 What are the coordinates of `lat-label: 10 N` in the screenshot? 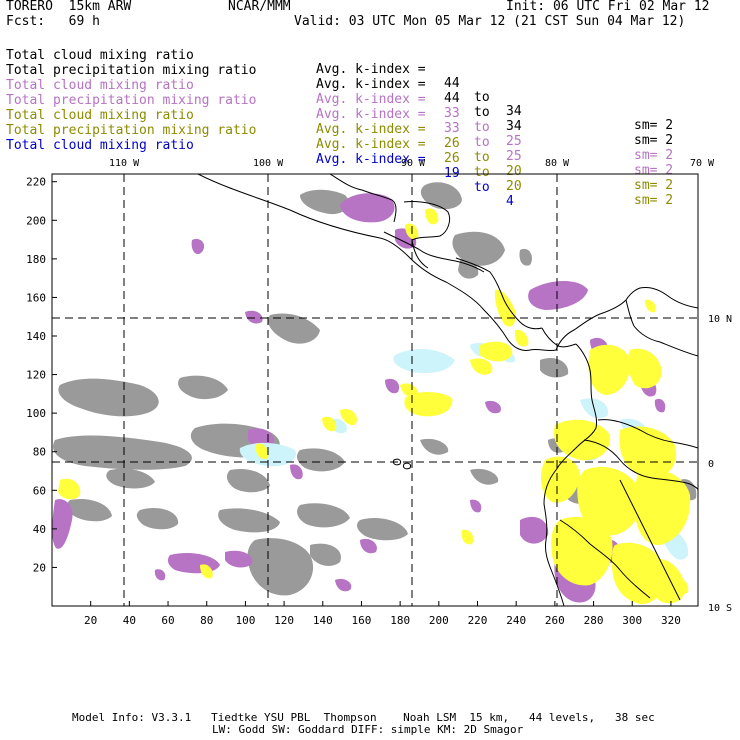 It's located at (720, 319).